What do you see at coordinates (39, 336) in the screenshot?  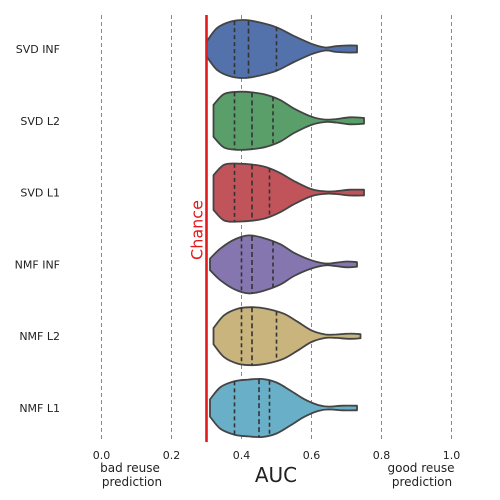 I see `y-tick-label-nmf-l2: NMF L2` at bounding box center [39, 336].